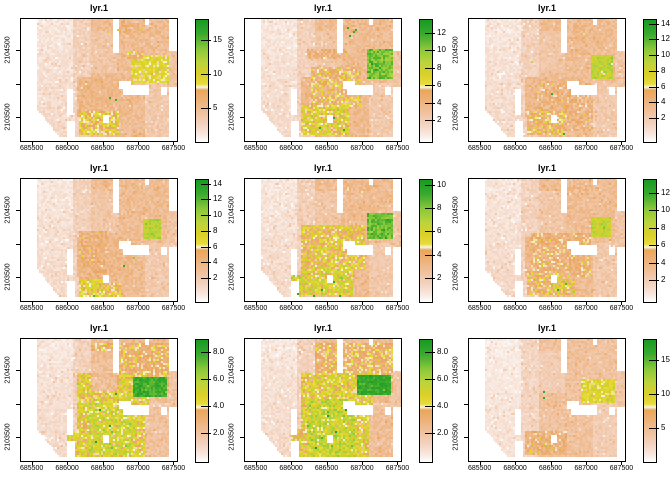 Image resolution: width=672 pixels, height=480 pixels. I want to click on legend-tick-label: 12, so click(665, 192).